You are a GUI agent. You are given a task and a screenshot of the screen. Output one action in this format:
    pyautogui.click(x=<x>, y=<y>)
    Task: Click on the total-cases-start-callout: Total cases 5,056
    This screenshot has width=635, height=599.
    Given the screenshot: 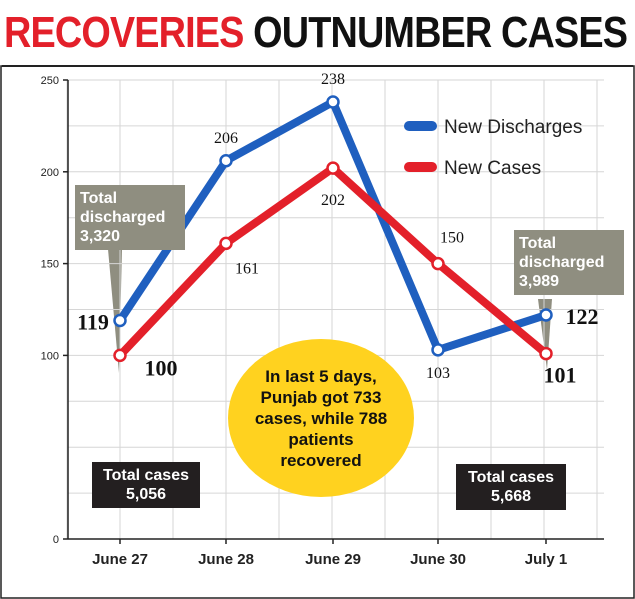 What is the action you would take?
    pyautogui.click(x=146, y=485)
    